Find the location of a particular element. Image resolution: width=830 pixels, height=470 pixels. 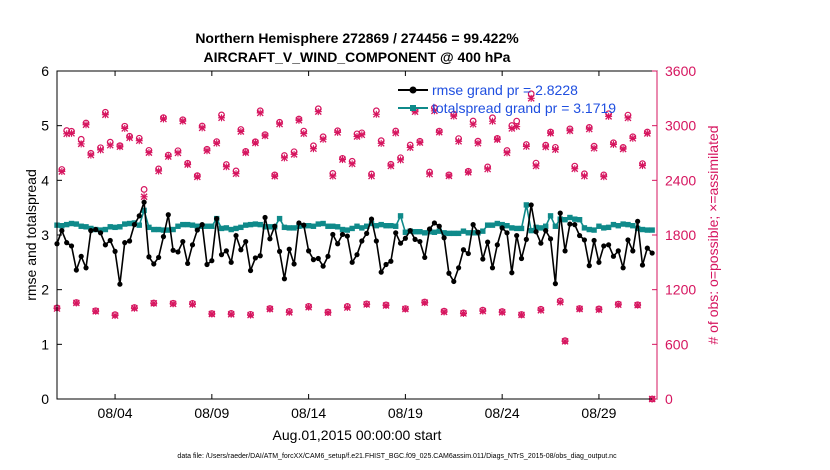

x-tick-label: 08/14 is located at coordinates (308, 413).